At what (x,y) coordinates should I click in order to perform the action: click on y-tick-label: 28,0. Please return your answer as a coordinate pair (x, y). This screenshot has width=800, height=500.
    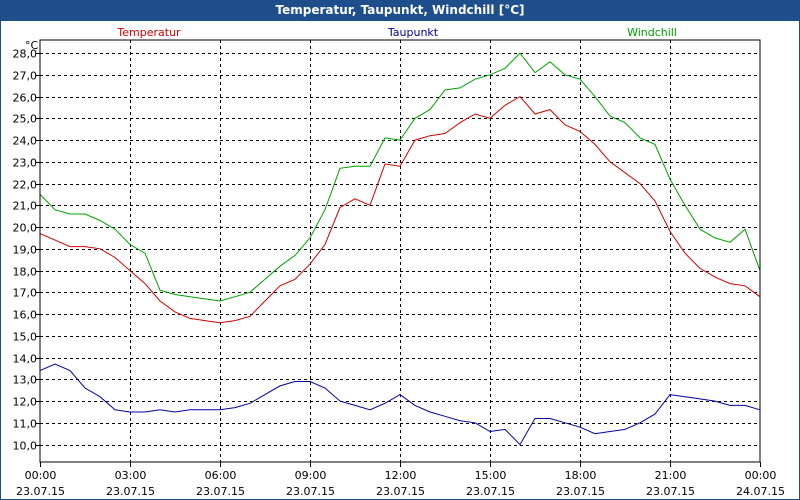
    Looking at the image, I should click on (25, 54).